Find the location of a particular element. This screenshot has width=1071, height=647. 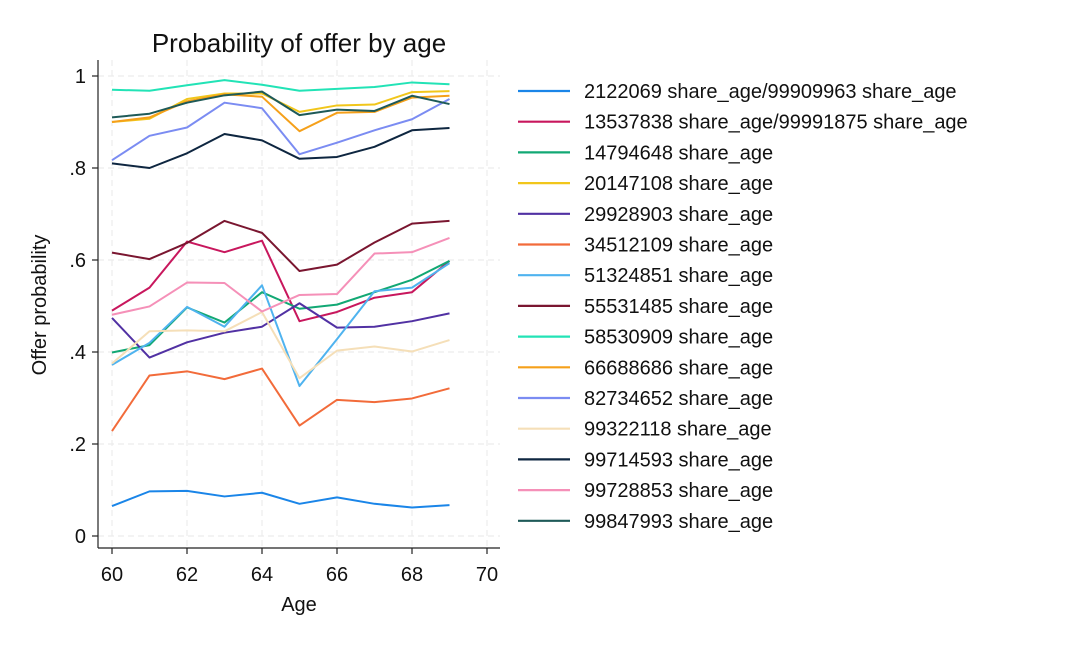

legend-label: 66688686 share_age is located at coordinates (678, 368).